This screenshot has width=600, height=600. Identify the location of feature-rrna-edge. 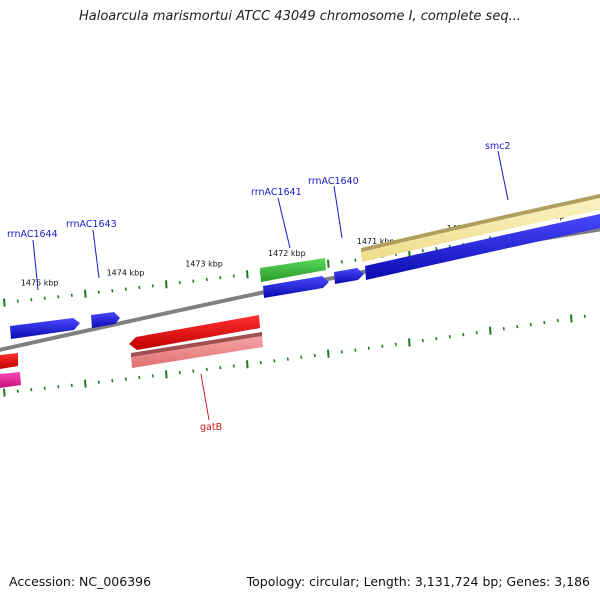
(480, 223).